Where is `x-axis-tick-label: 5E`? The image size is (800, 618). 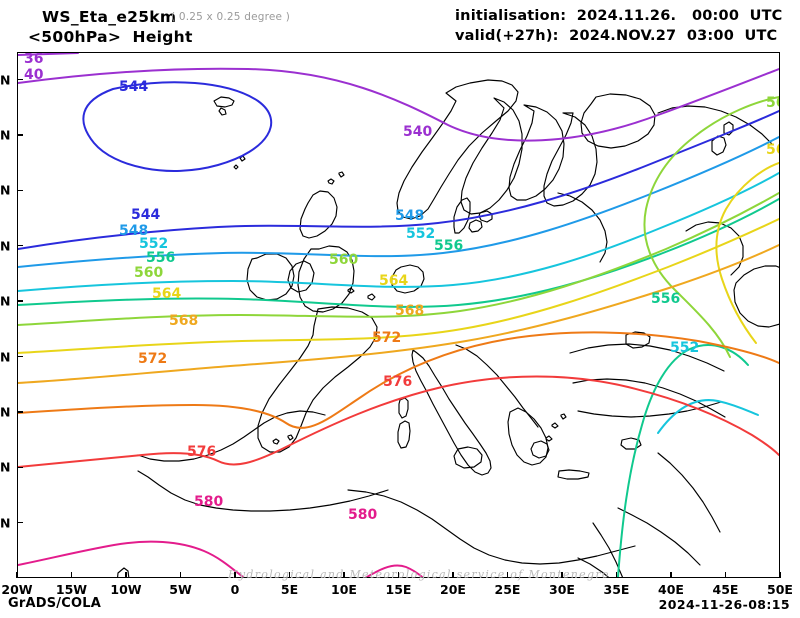
x-axis-tick-label: 5E is located at coordinates (289, 589).